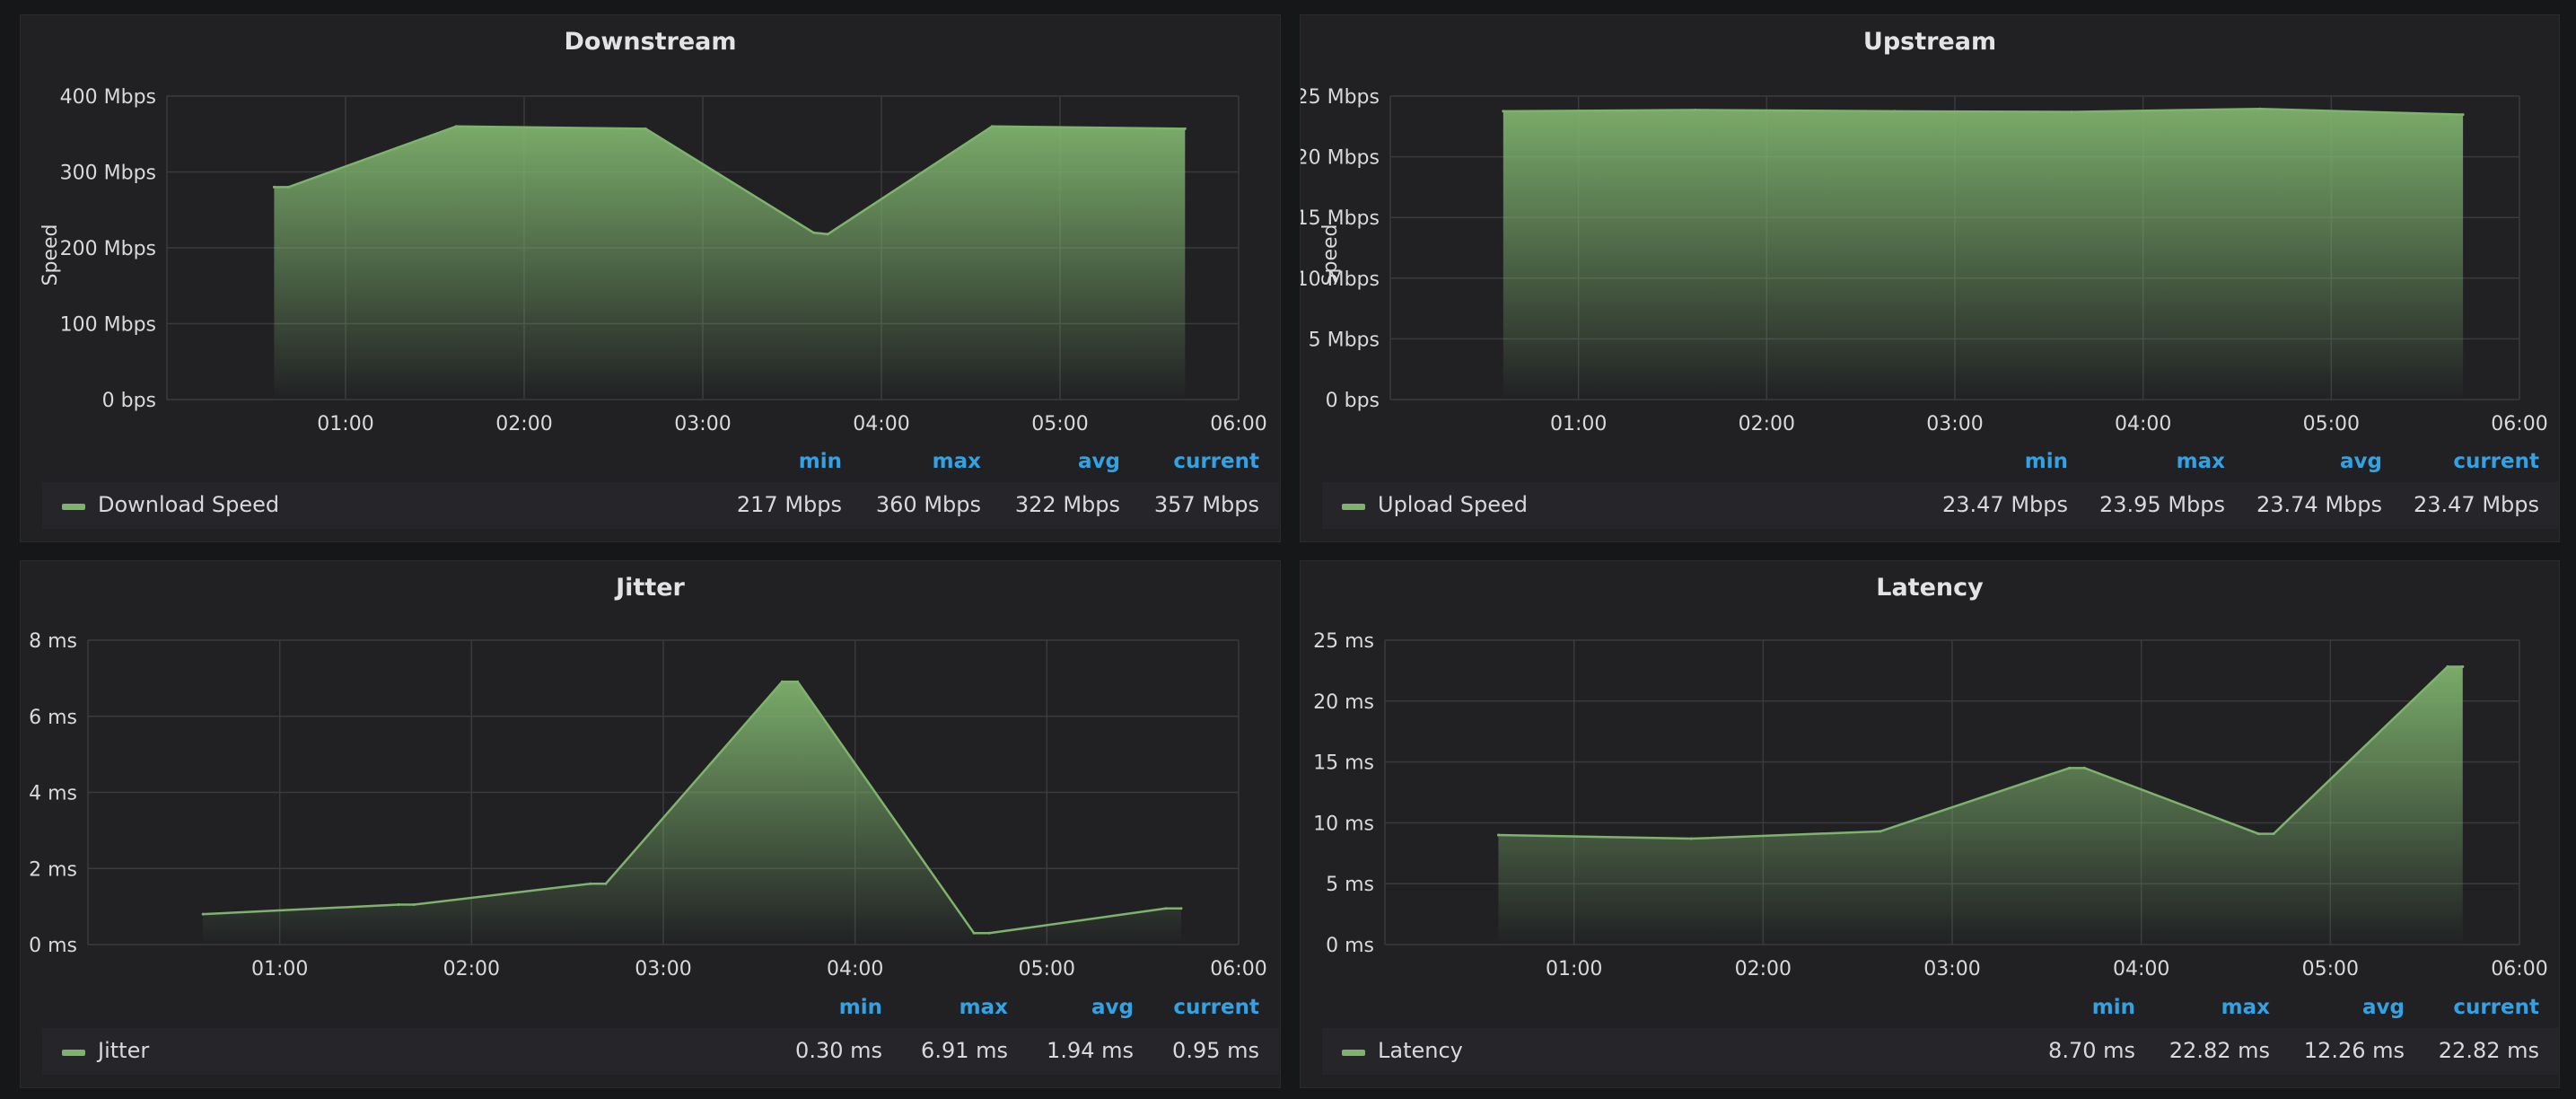 This screenshot has height=1099, width=2576. What do you see at coordinates (1206, 504) in the screenshot?
I see `legend-current-value: 357 Mbps` at bounding box center [1206, 504].